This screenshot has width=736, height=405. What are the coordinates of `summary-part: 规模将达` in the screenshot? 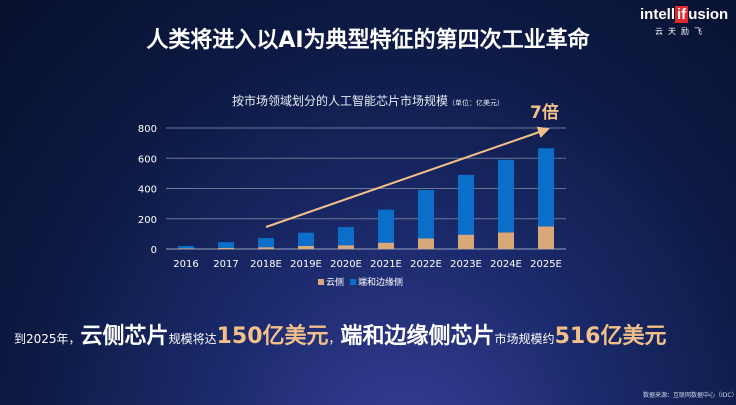 It's located at (192, 339).